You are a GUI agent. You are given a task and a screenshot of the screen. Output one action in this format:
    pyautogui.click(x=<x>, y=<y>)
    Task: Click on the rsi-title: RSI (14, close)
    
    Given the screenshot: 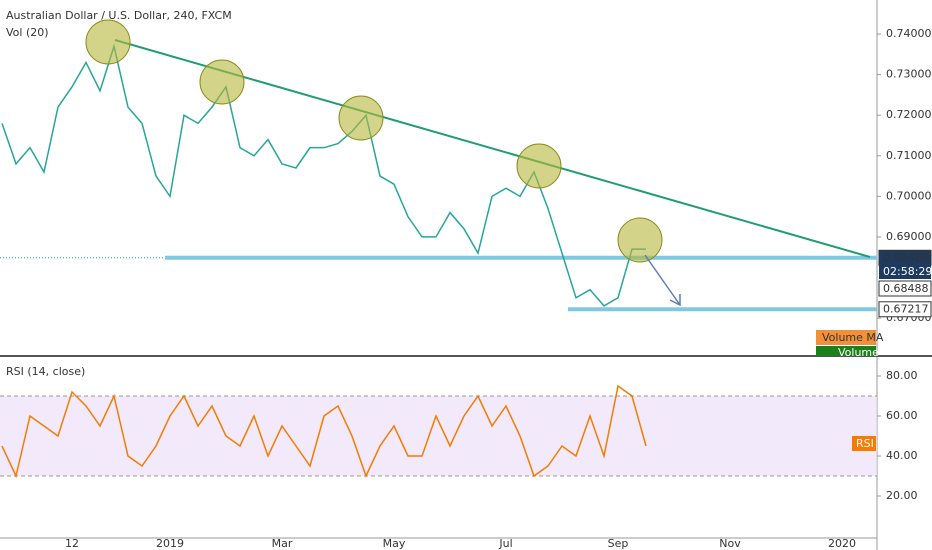 What is the action you would take?
    pyautogui.click(x=45, y=371)
    